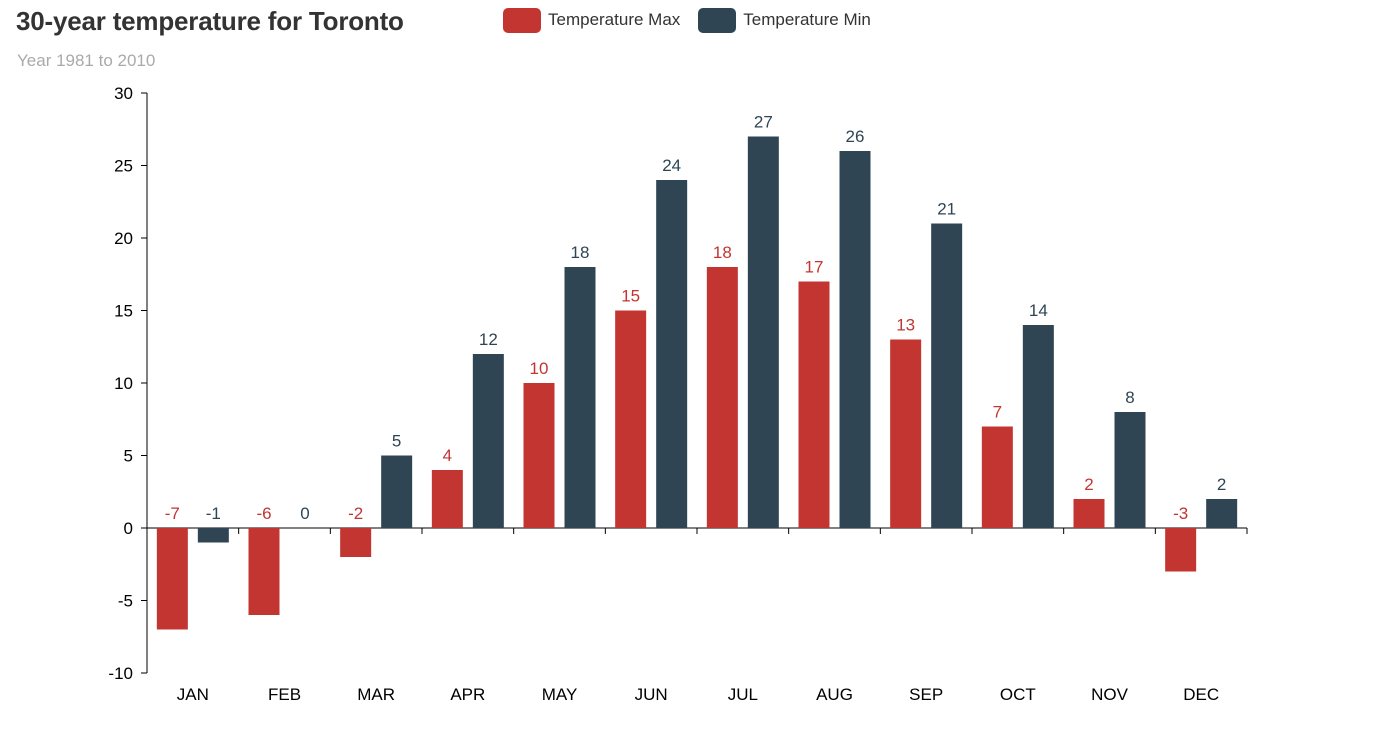 Image resolution: width=1400 pixels, height=736 pixels. I want to click on data-label-max: -6, so click(263, 513).